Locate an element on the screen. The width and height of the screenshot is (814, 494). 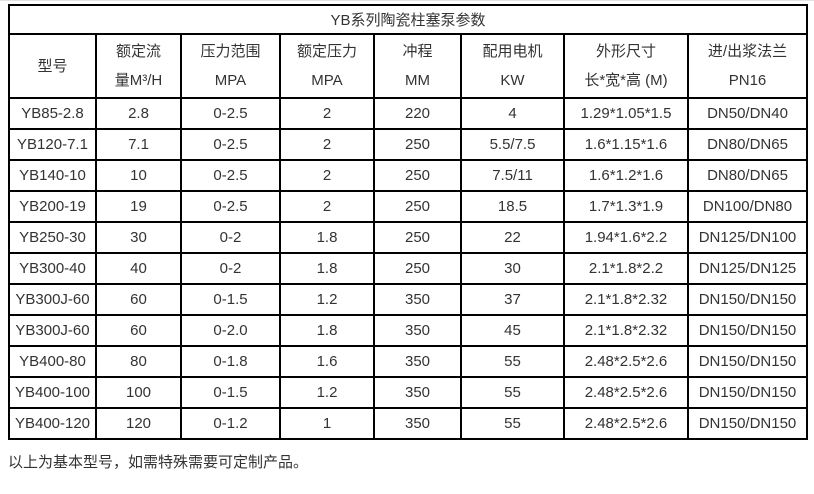
table-cell: YB400-80 is located at coordinates (52, 361).